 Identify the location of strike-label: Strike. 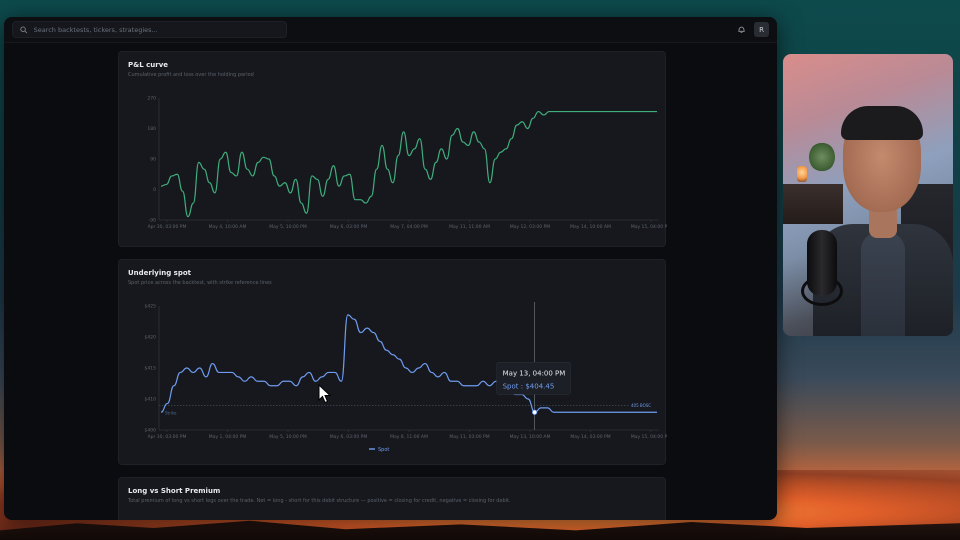
(171, 413).